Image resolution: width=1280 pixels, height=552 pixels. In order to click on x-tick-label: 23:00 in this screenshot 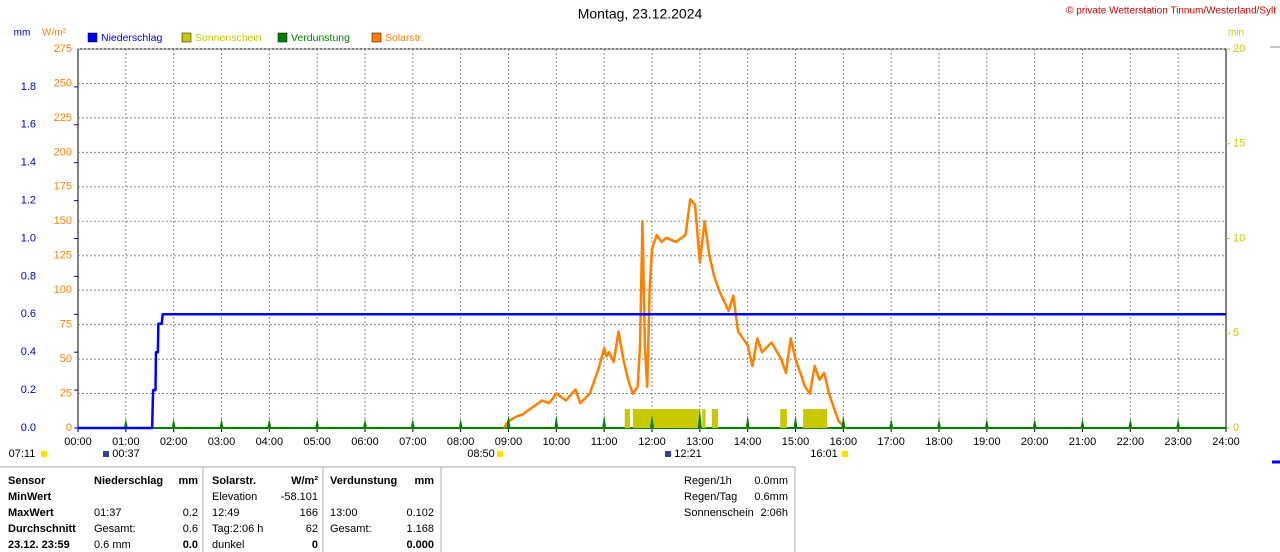, I will do `click(1178, 442)`.